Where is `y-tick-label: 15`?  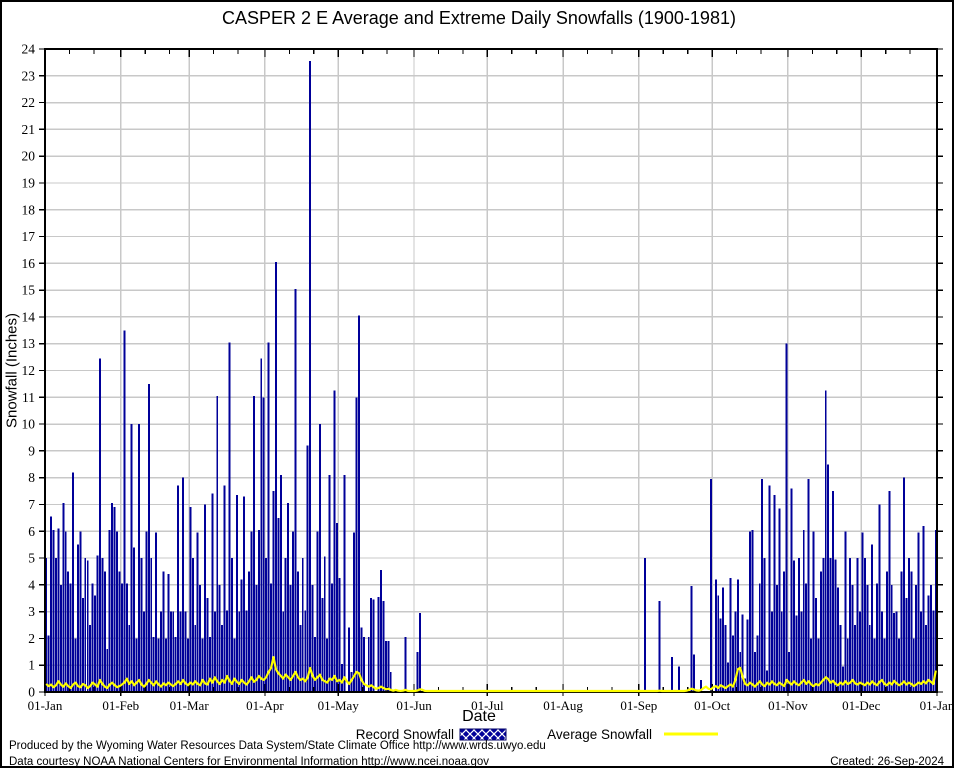
y-tick-label: 15 is located at coordinates (29, 290).